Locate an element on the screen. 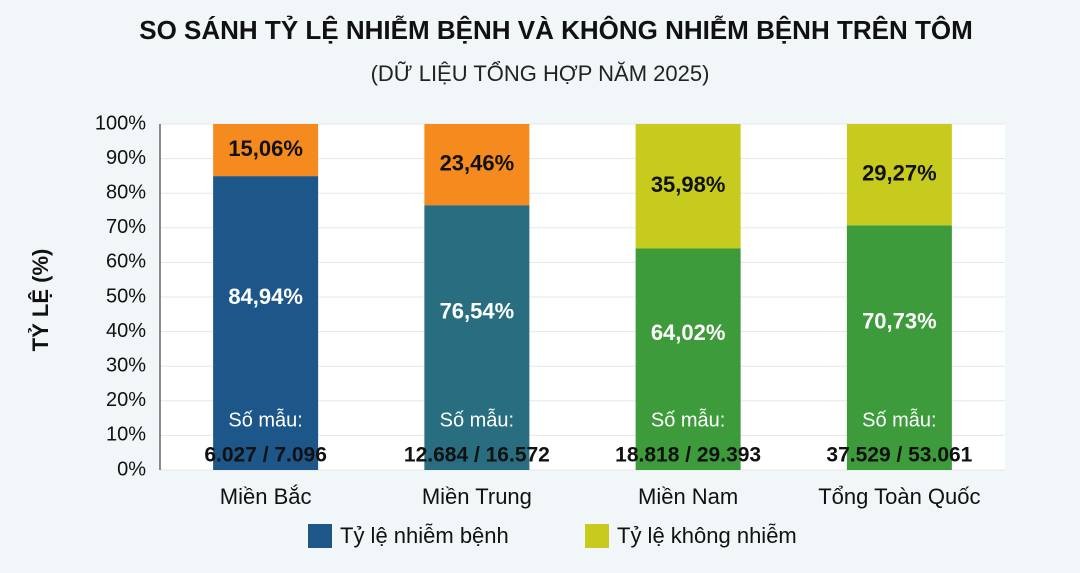 The image size is (1080, 573). y-tick-label: 50% is located at coordinates (126, 296).